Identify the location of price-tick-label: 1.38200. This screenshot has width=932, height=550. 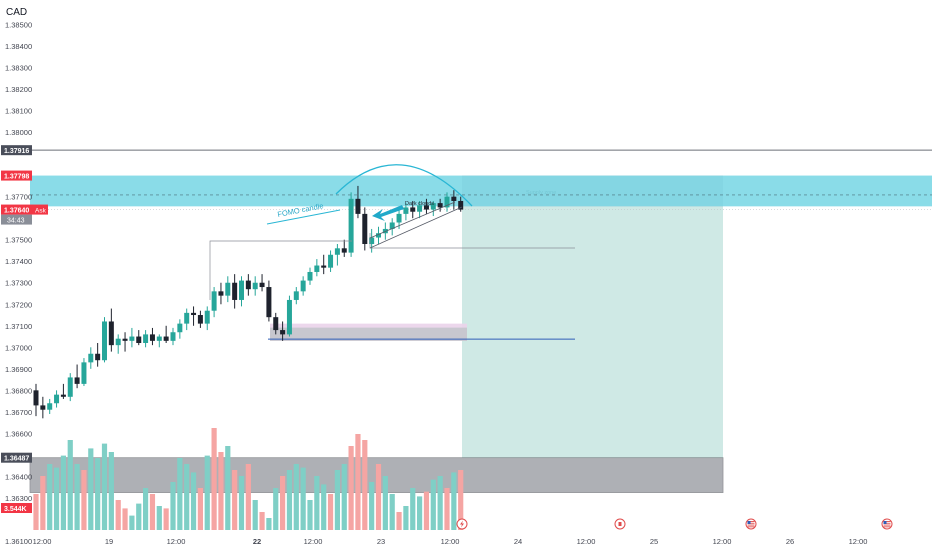
(18, 89).